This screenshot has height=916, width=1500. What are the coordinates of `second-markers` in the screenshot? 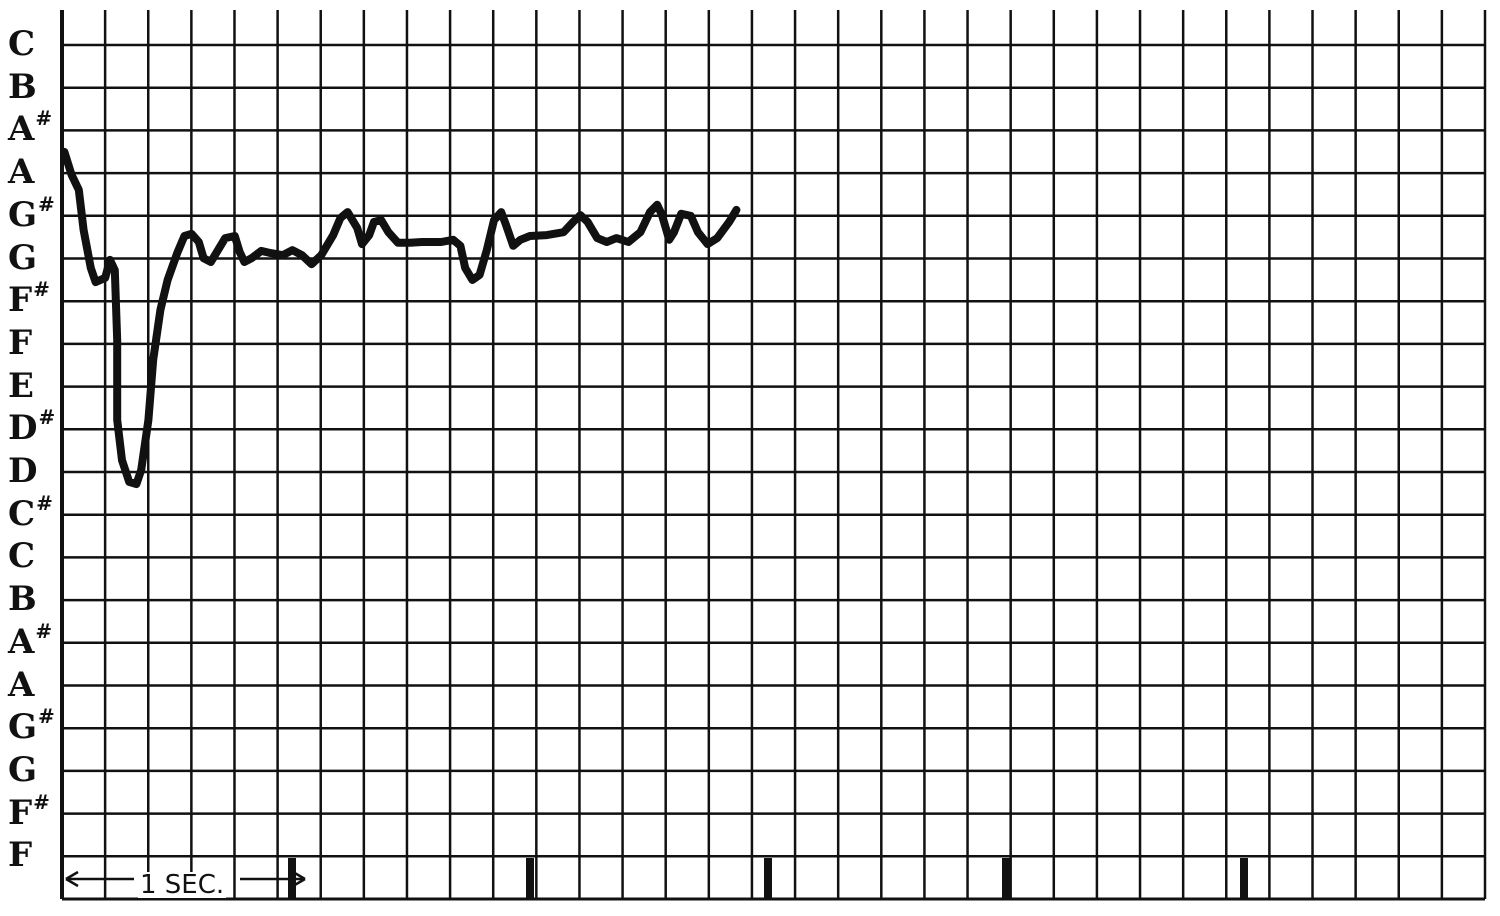 It's located at (768, 878).